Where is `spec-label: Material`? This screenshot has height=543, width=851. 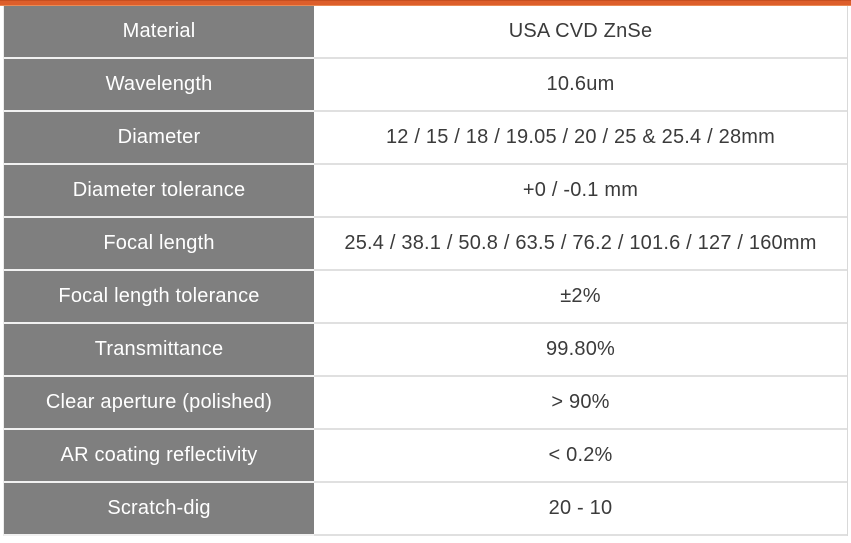
spec-label: Material is located at coordinates (159, 32).